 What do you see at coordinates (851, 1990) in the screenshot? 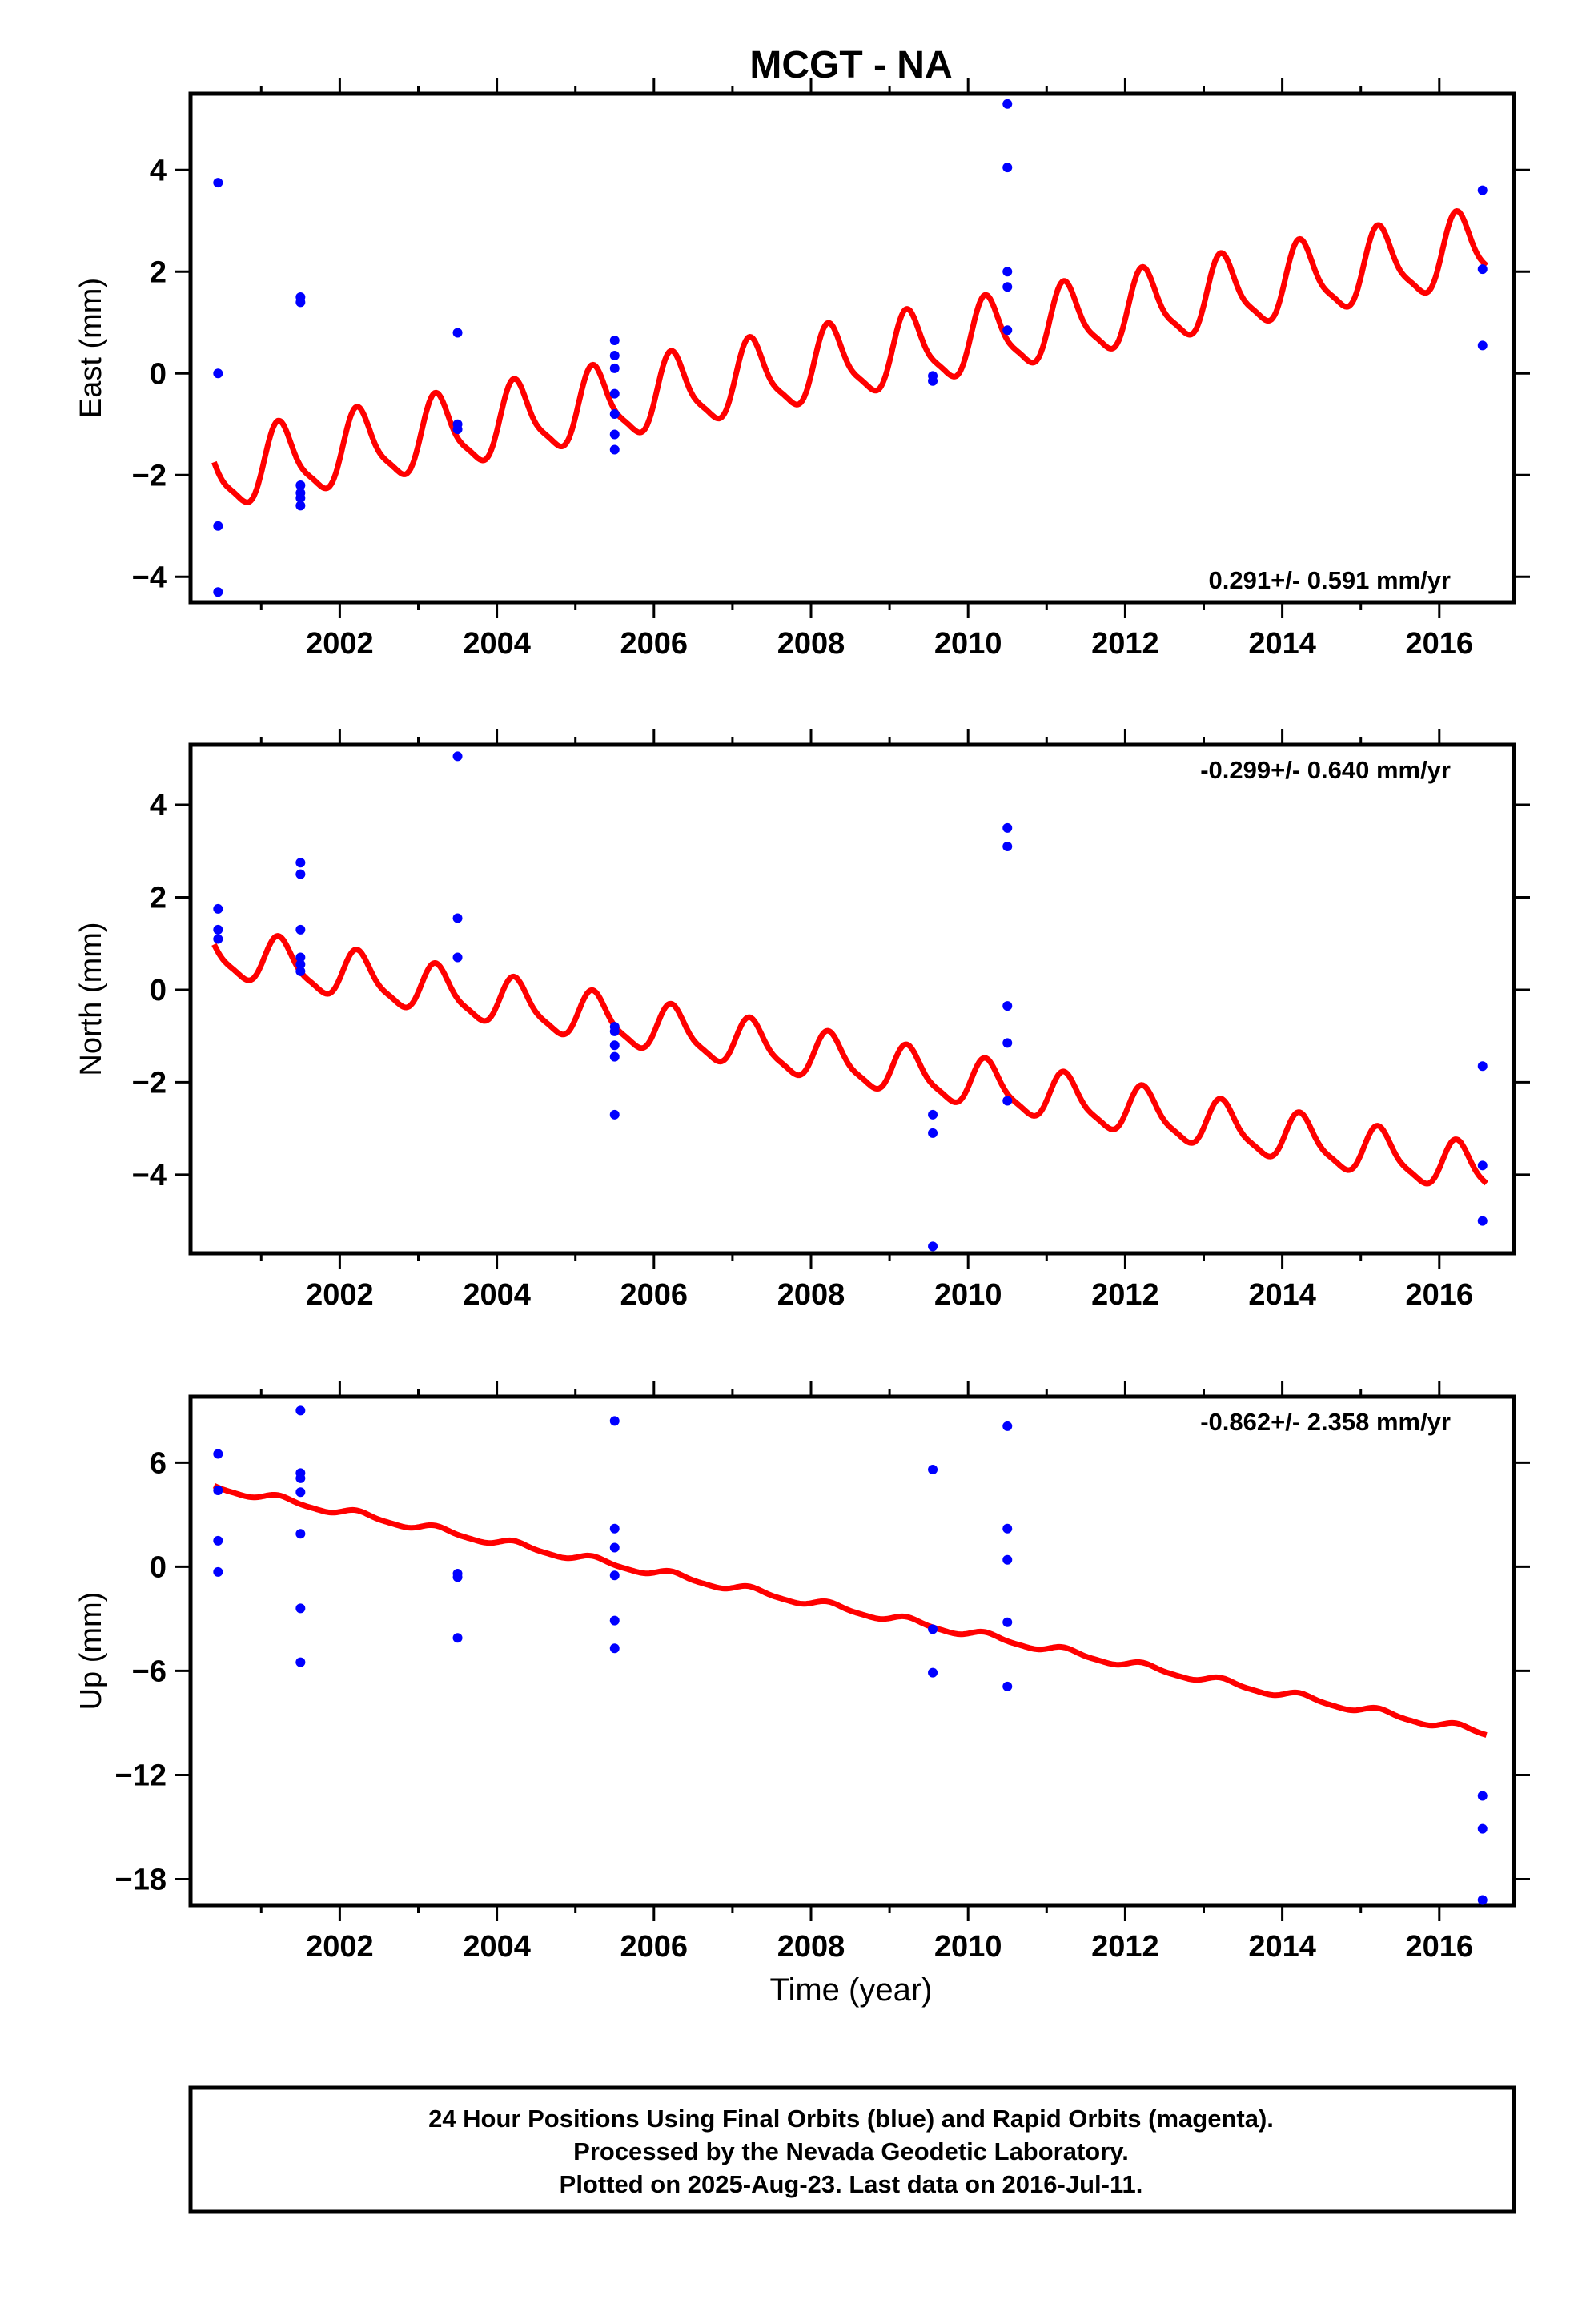
I see `x-axis-label: Time (year)` at bounding box center [851, 1990].